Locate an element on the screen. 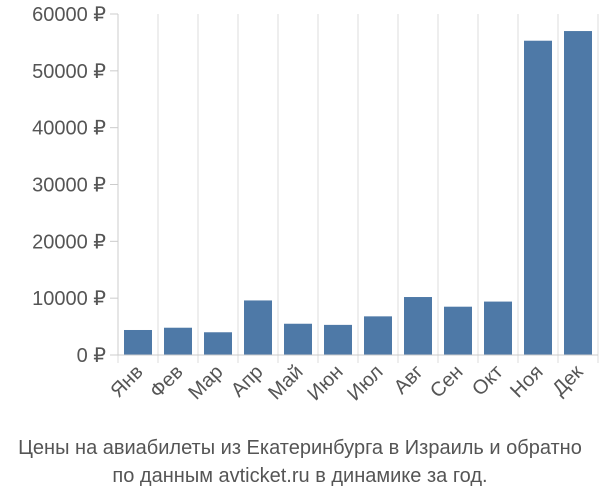  x-tick-label: Окт is located at coordinates (487, 380).